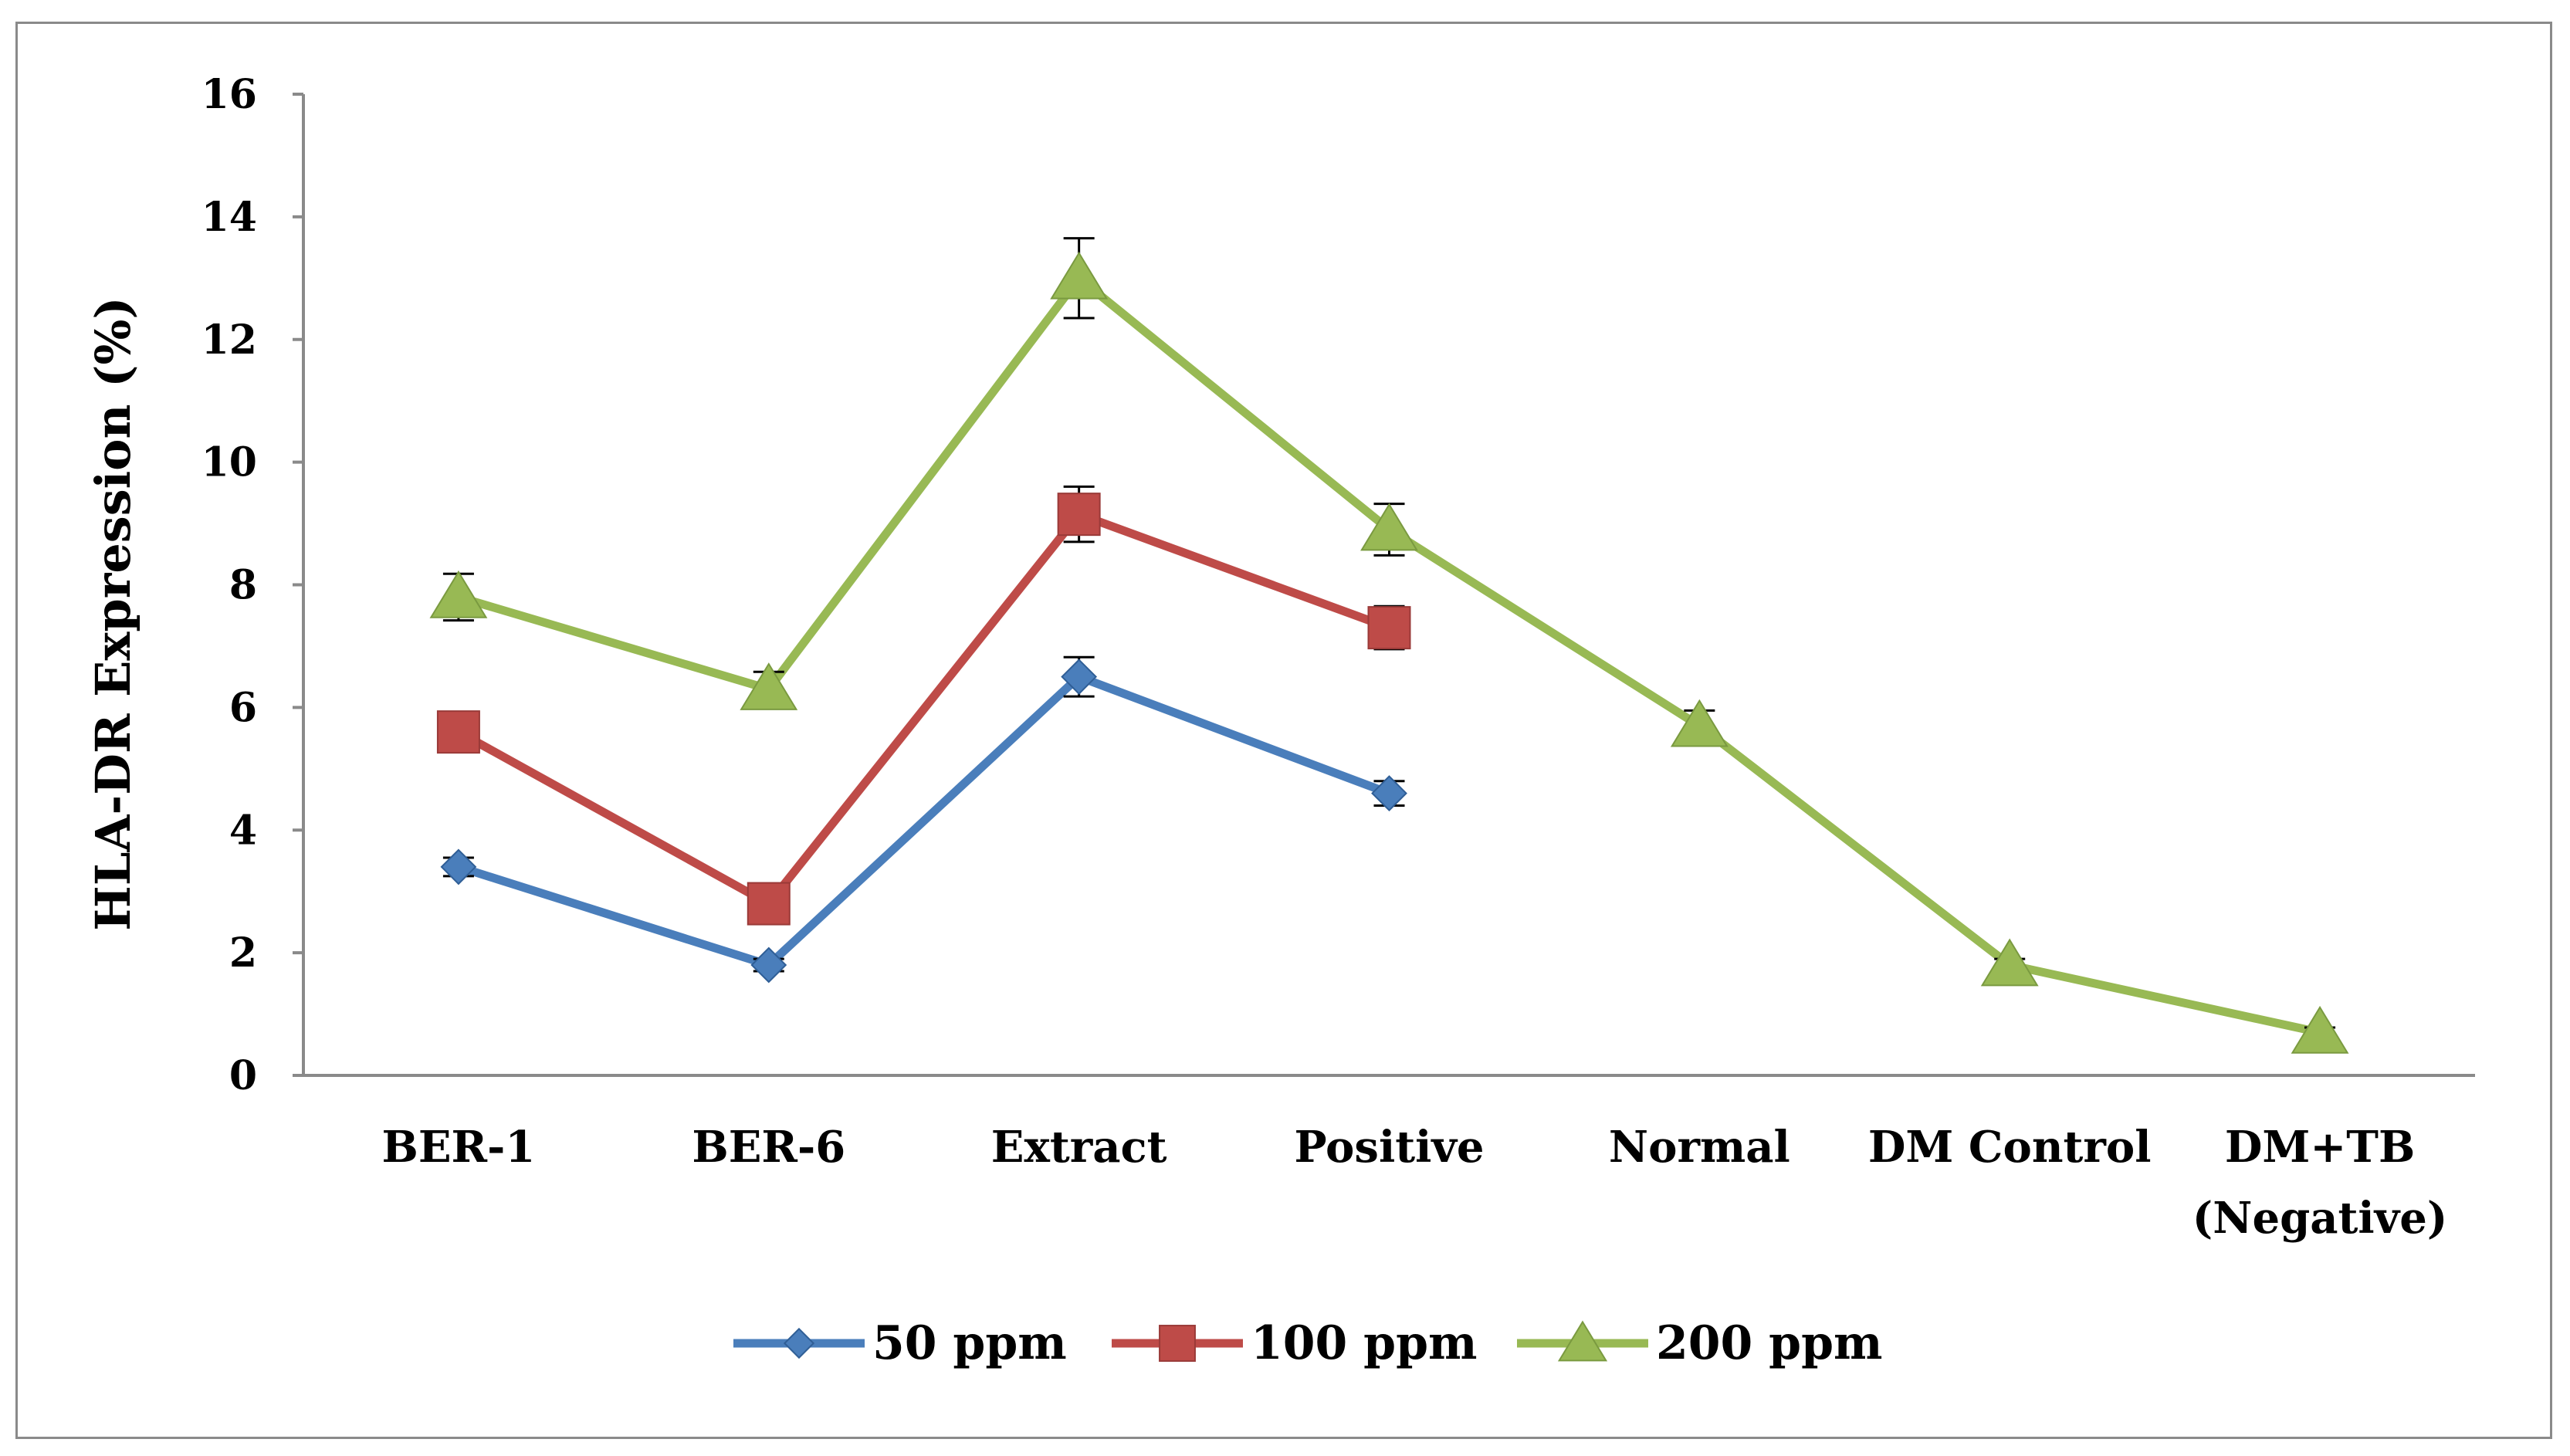  I want to click on x-category-label: Normal, so click(1699, 1147).